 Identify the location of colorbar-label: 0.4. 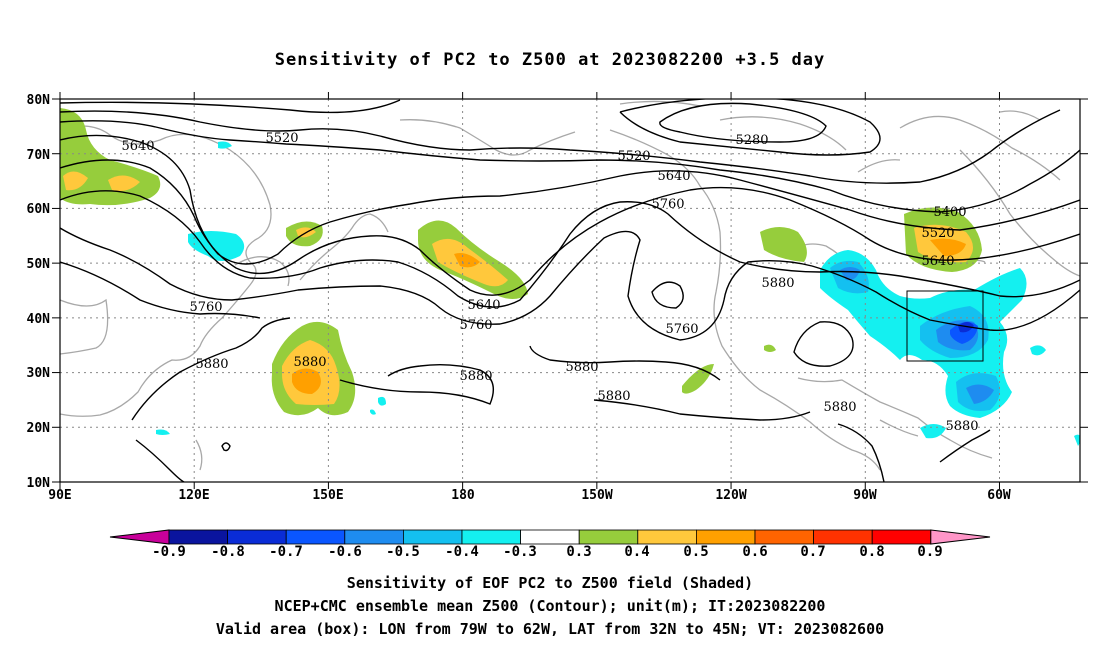
(636, 552).